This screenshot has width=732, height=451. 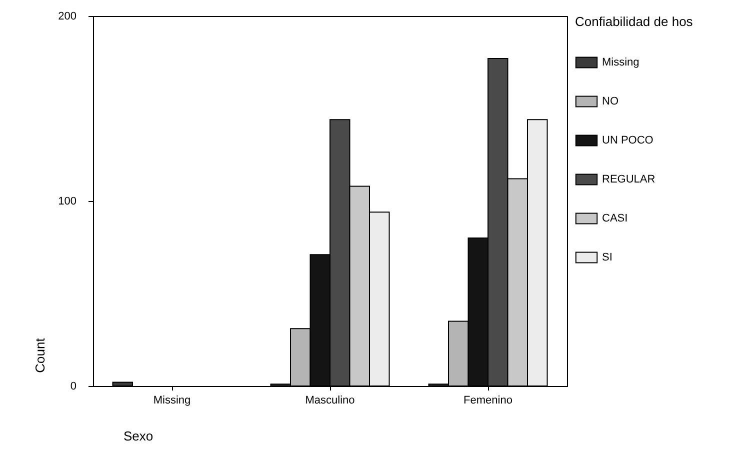 I want to click on legend-label: Missing, so click(x=621, y=62).